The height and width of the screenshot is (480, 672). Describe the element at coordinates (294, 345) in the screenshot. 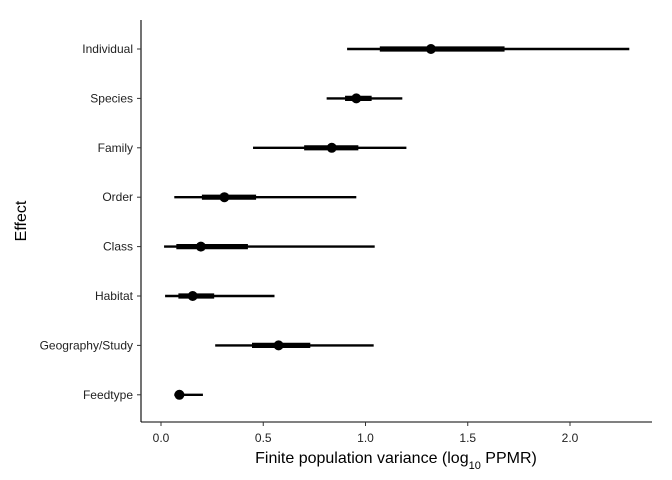

I see `interval-geography-study` at that location.